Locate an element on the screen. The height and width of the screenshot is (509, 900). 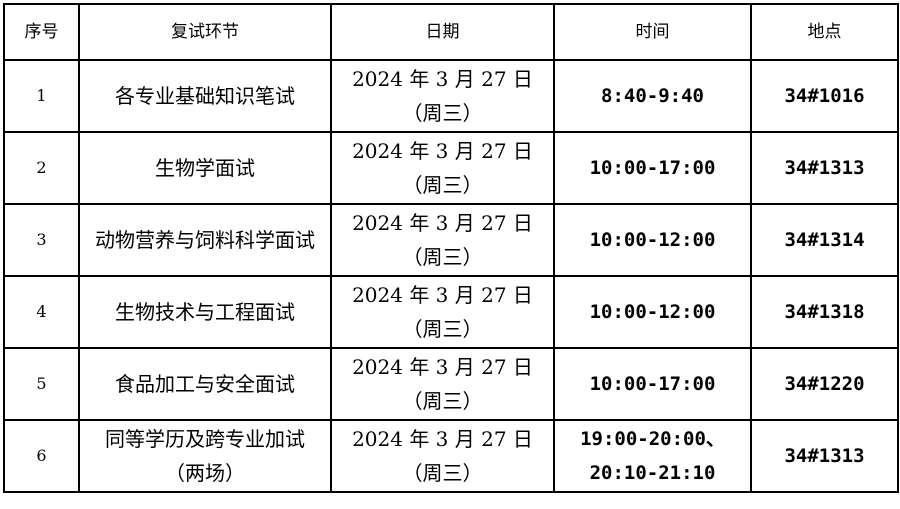
cell-place: 34#1314 is located at coordinates (824, 240).